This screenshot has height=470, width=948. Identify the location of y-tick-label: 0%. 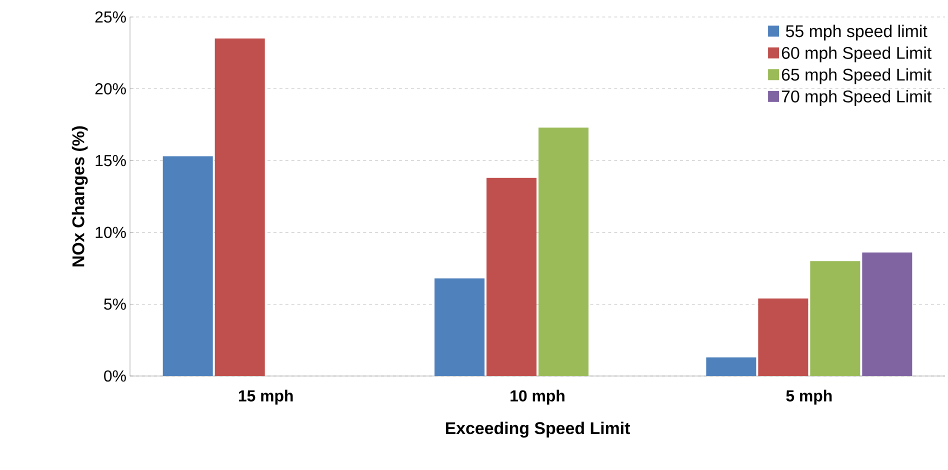
(115, 376).